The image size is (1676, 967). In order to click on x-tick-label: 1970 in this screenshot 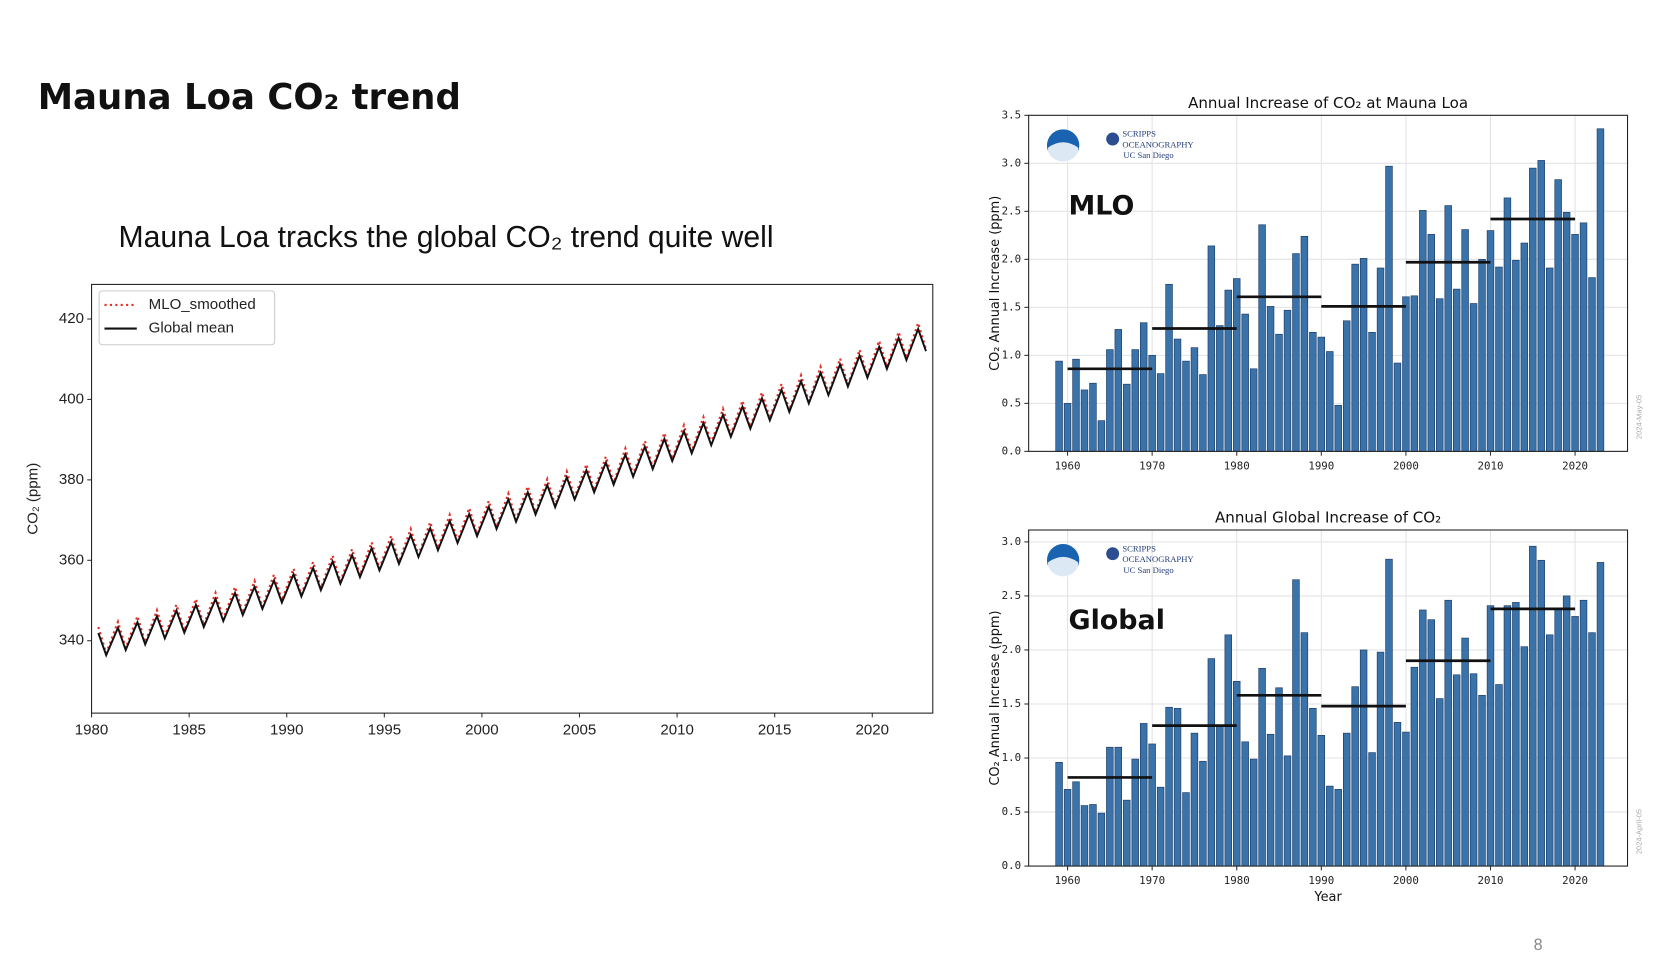, I will do `click(1152, 465)`.